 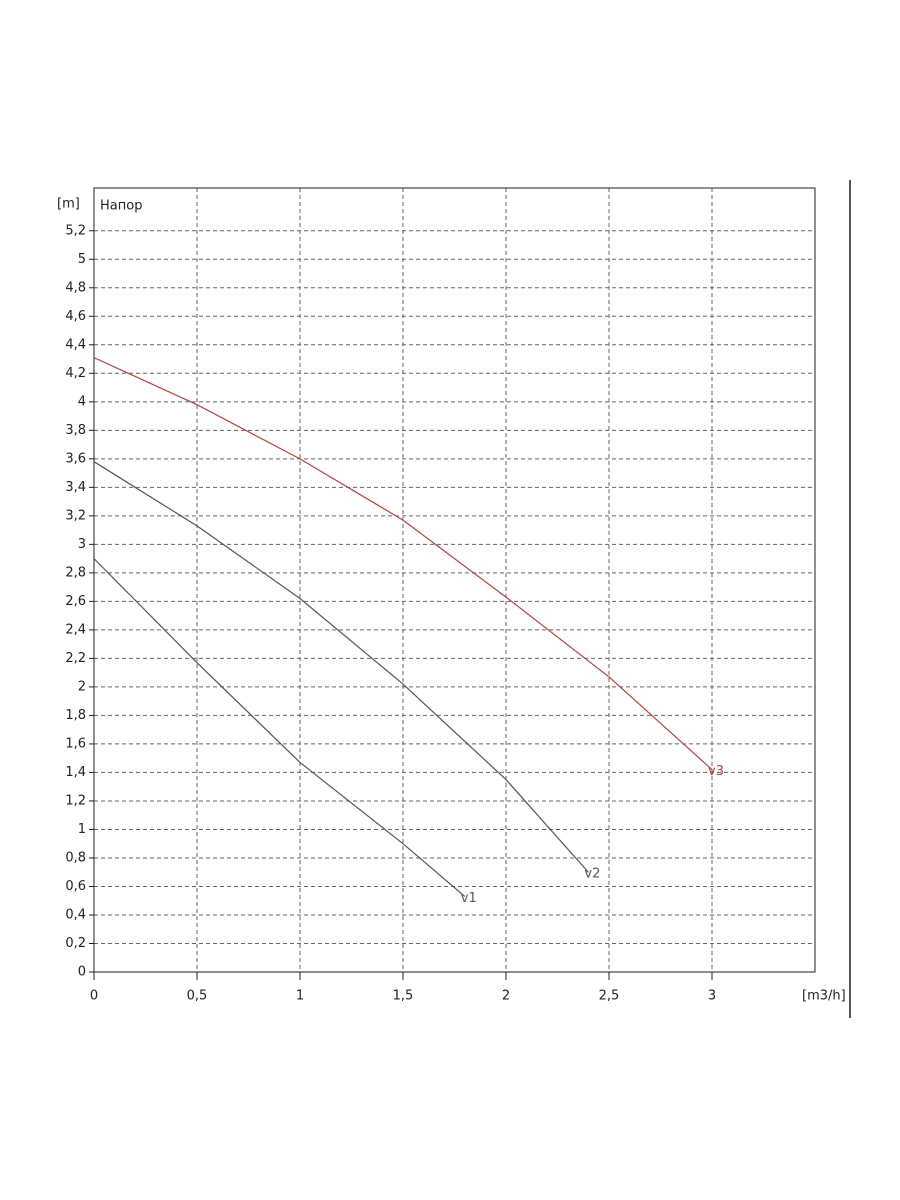 I want to click on x-tick-label: 3, so click(x=712, y=996).